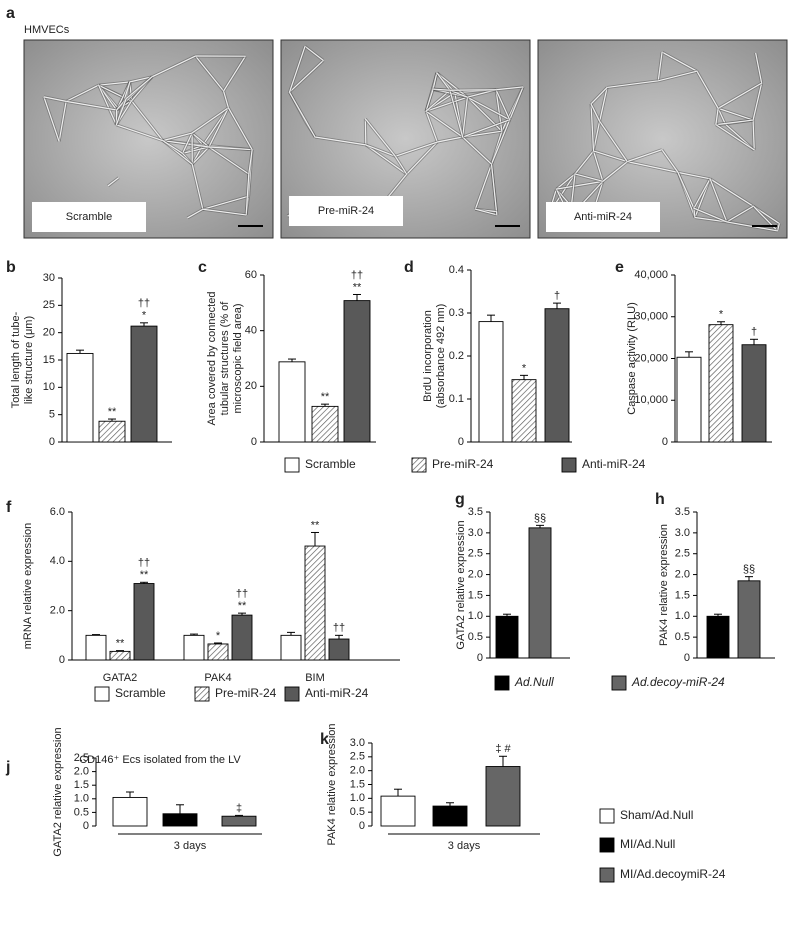 The height and width of the screenshot is (936, 790). Describe the element at coordinates (29, 360) in the screenshot. I see `y-axis-label: like structure (μm)` at that location.